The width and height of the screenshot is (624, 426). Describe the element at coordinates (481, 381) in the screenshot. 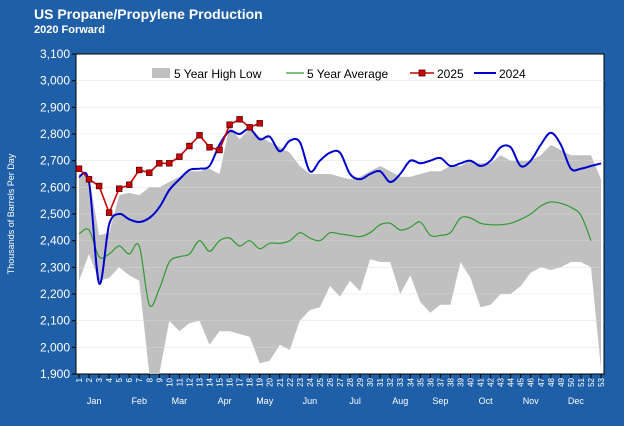

I see `x-tick-label: 41` at that location.